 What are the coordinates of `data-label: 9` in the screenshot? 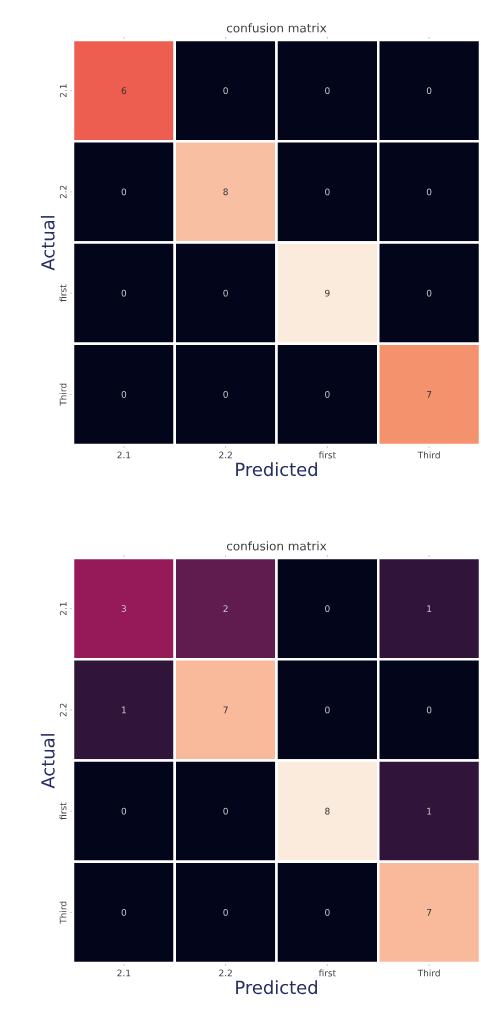 It's located at (327, 293).